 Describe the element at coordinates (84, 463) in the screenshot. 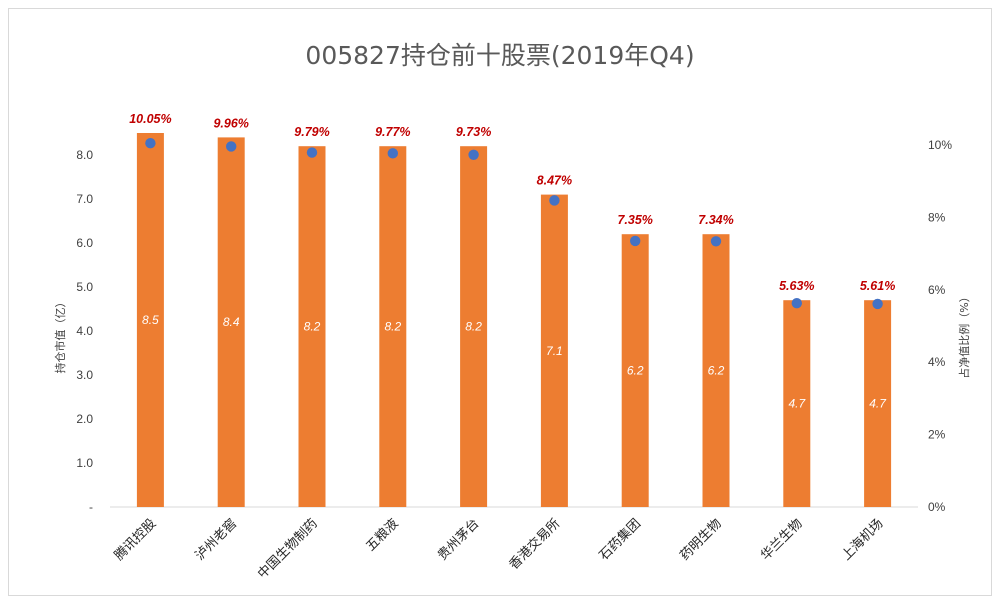

I see `y-tick-label: 1.0` at that location.